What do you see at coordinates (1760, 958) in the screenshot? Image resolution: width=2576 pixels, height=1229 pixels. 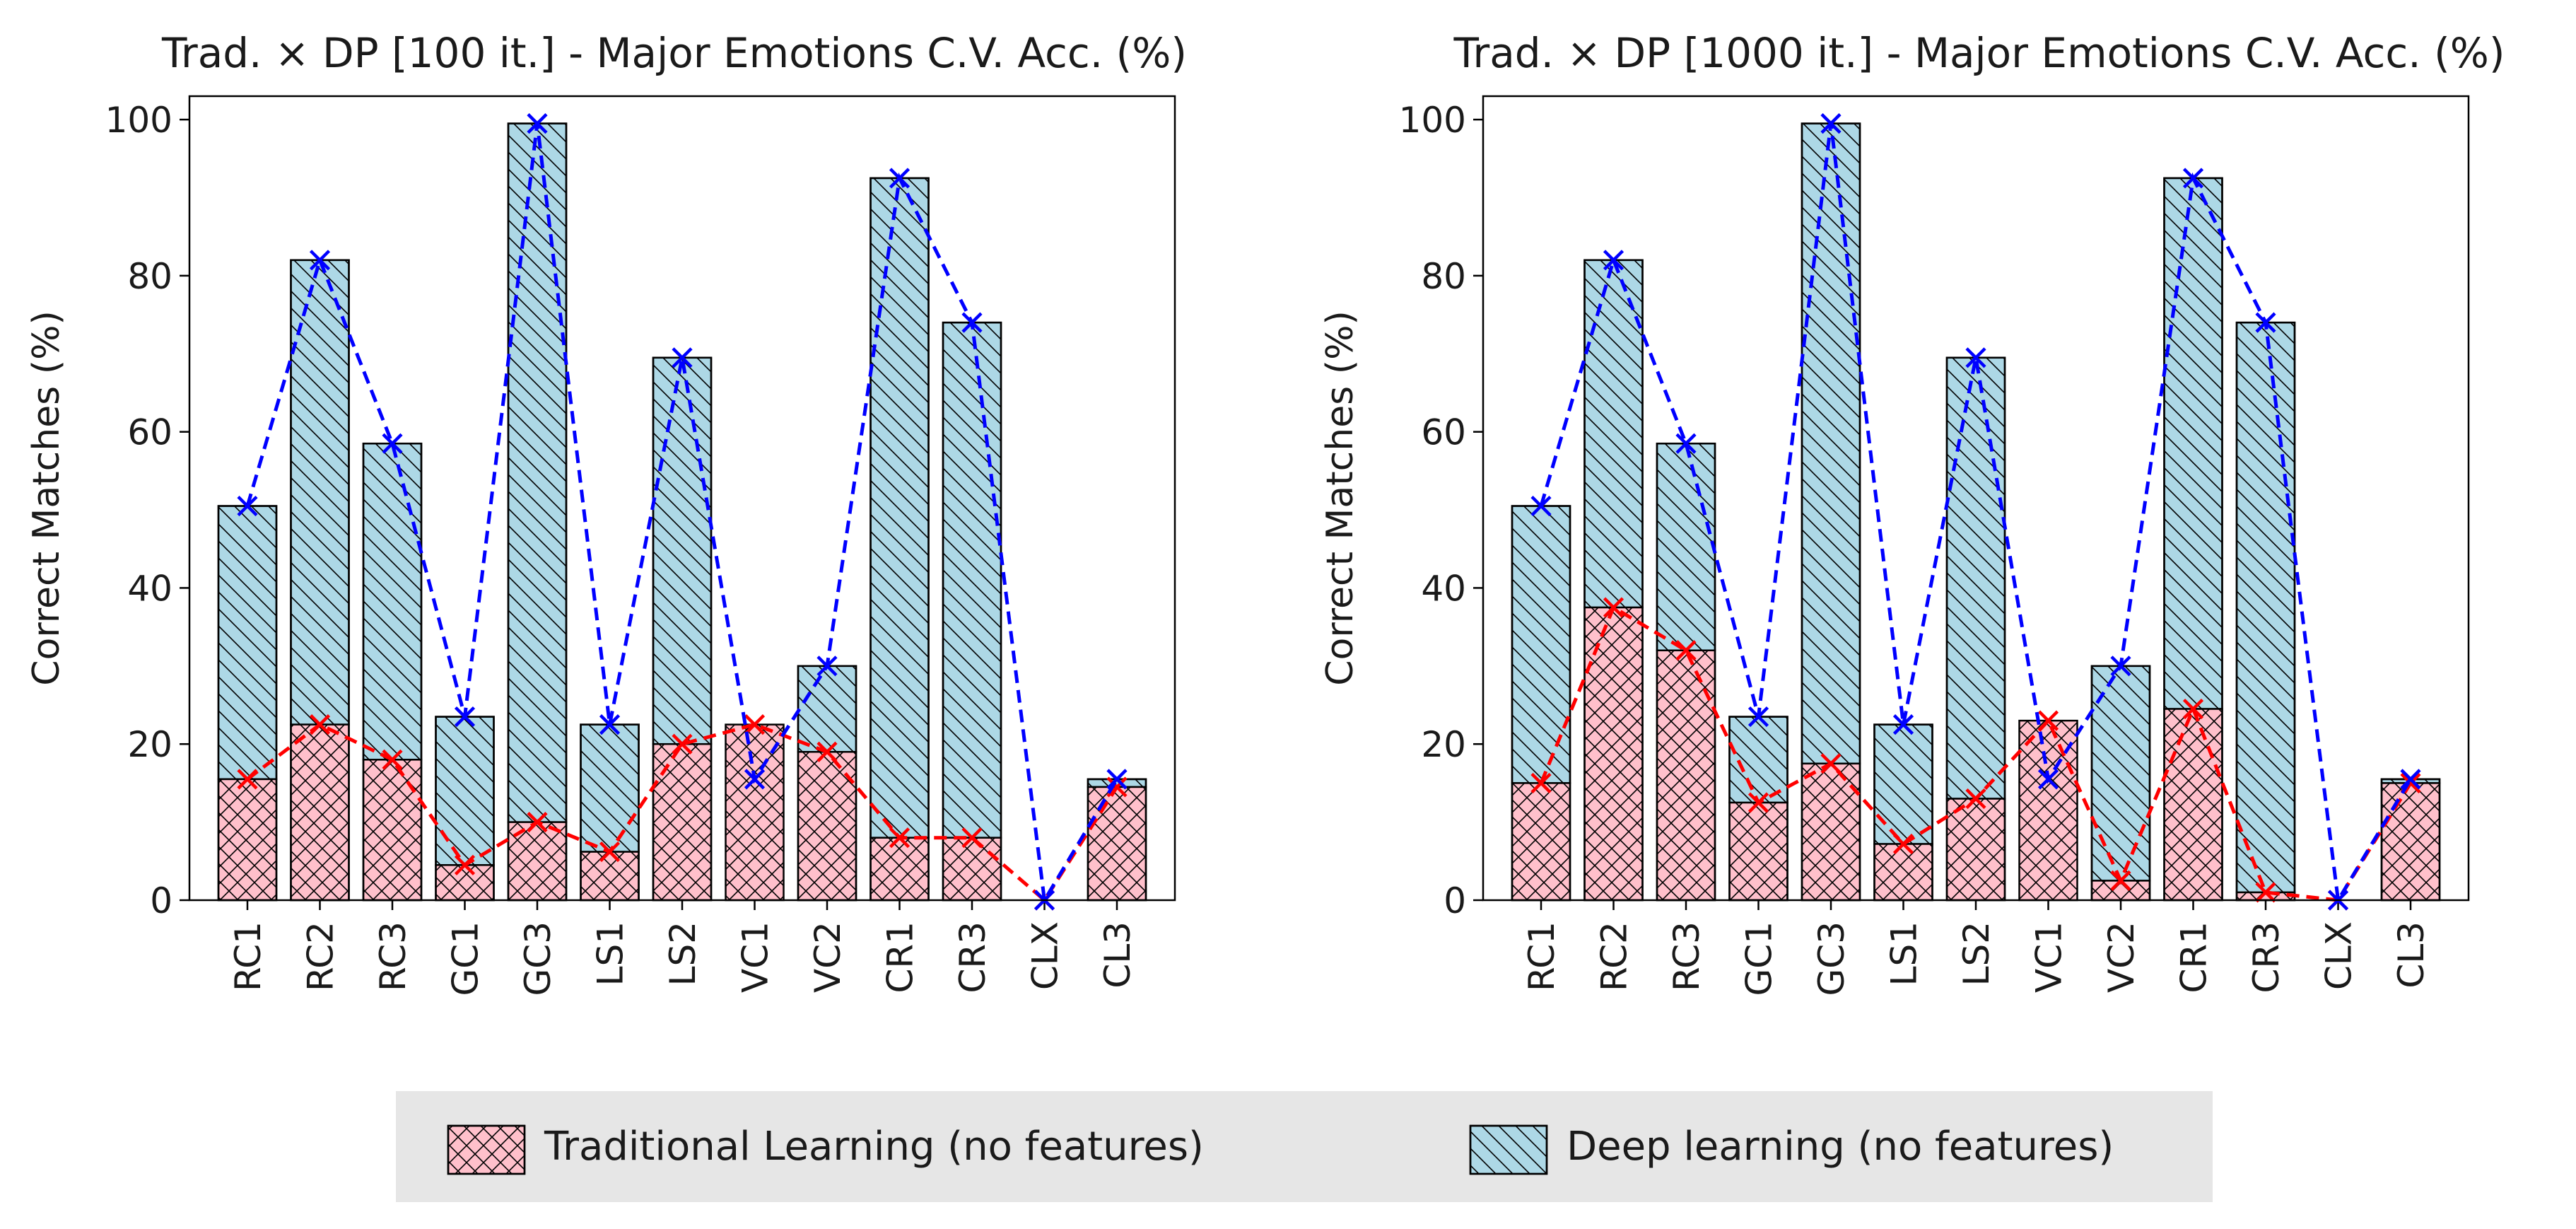 I see `x-tick-label: GC1` at bounding box center [1760, 958].